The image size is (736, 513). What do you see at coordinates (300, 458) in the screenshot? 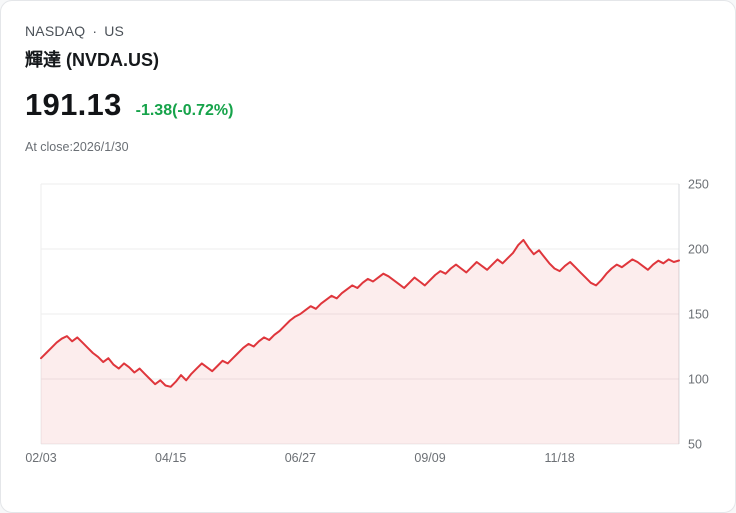
I see `x-axis-label: 06/27` at bounding box center [300, 458].